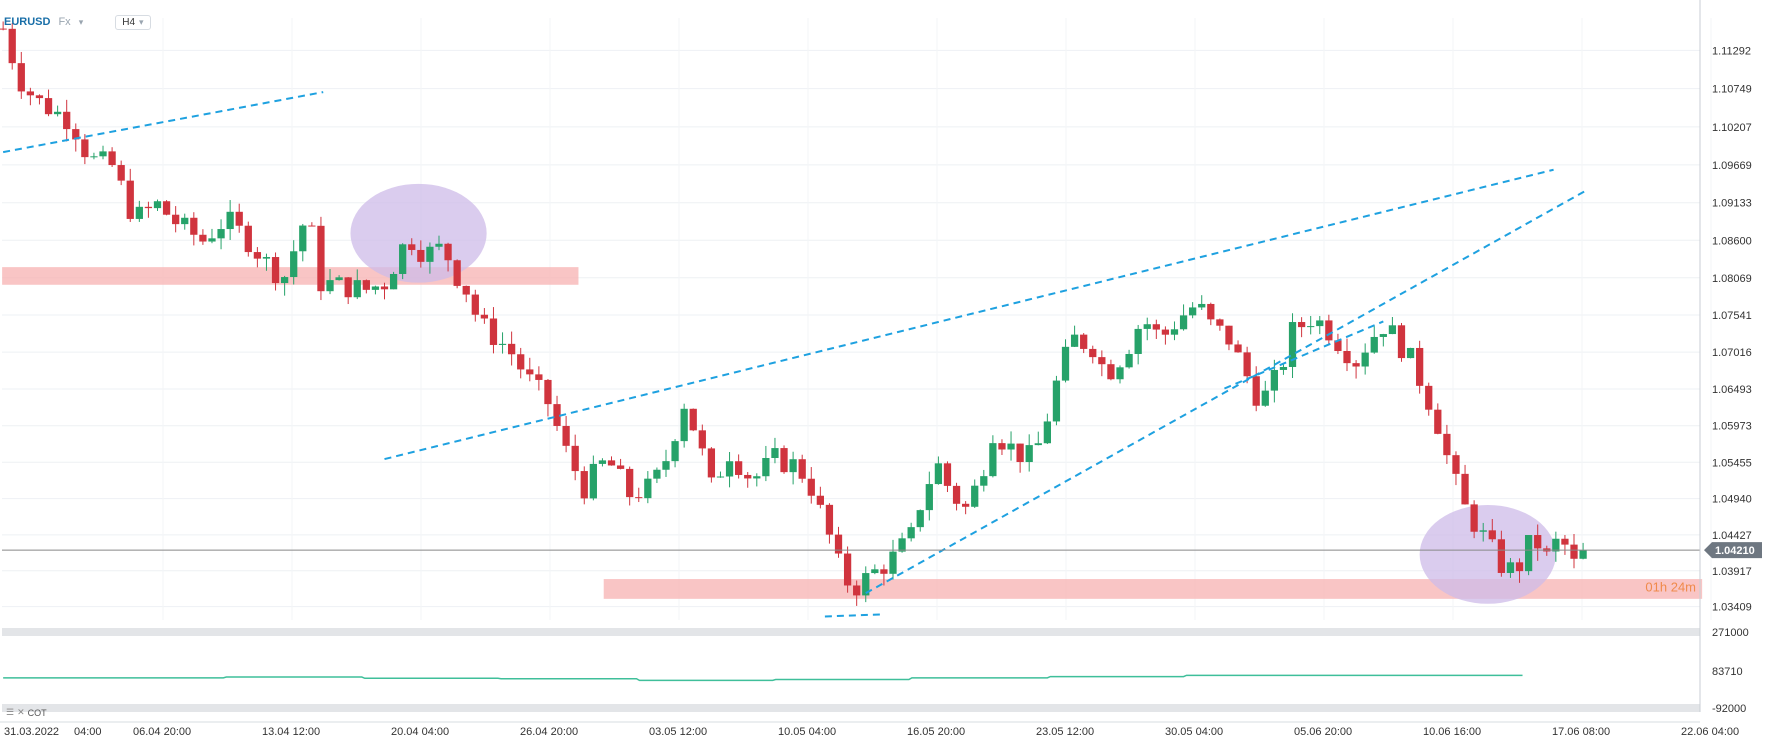  Describe the element at coordinates (1487, 554) in the screenshot. I see `highlight-ellipse` at that location.